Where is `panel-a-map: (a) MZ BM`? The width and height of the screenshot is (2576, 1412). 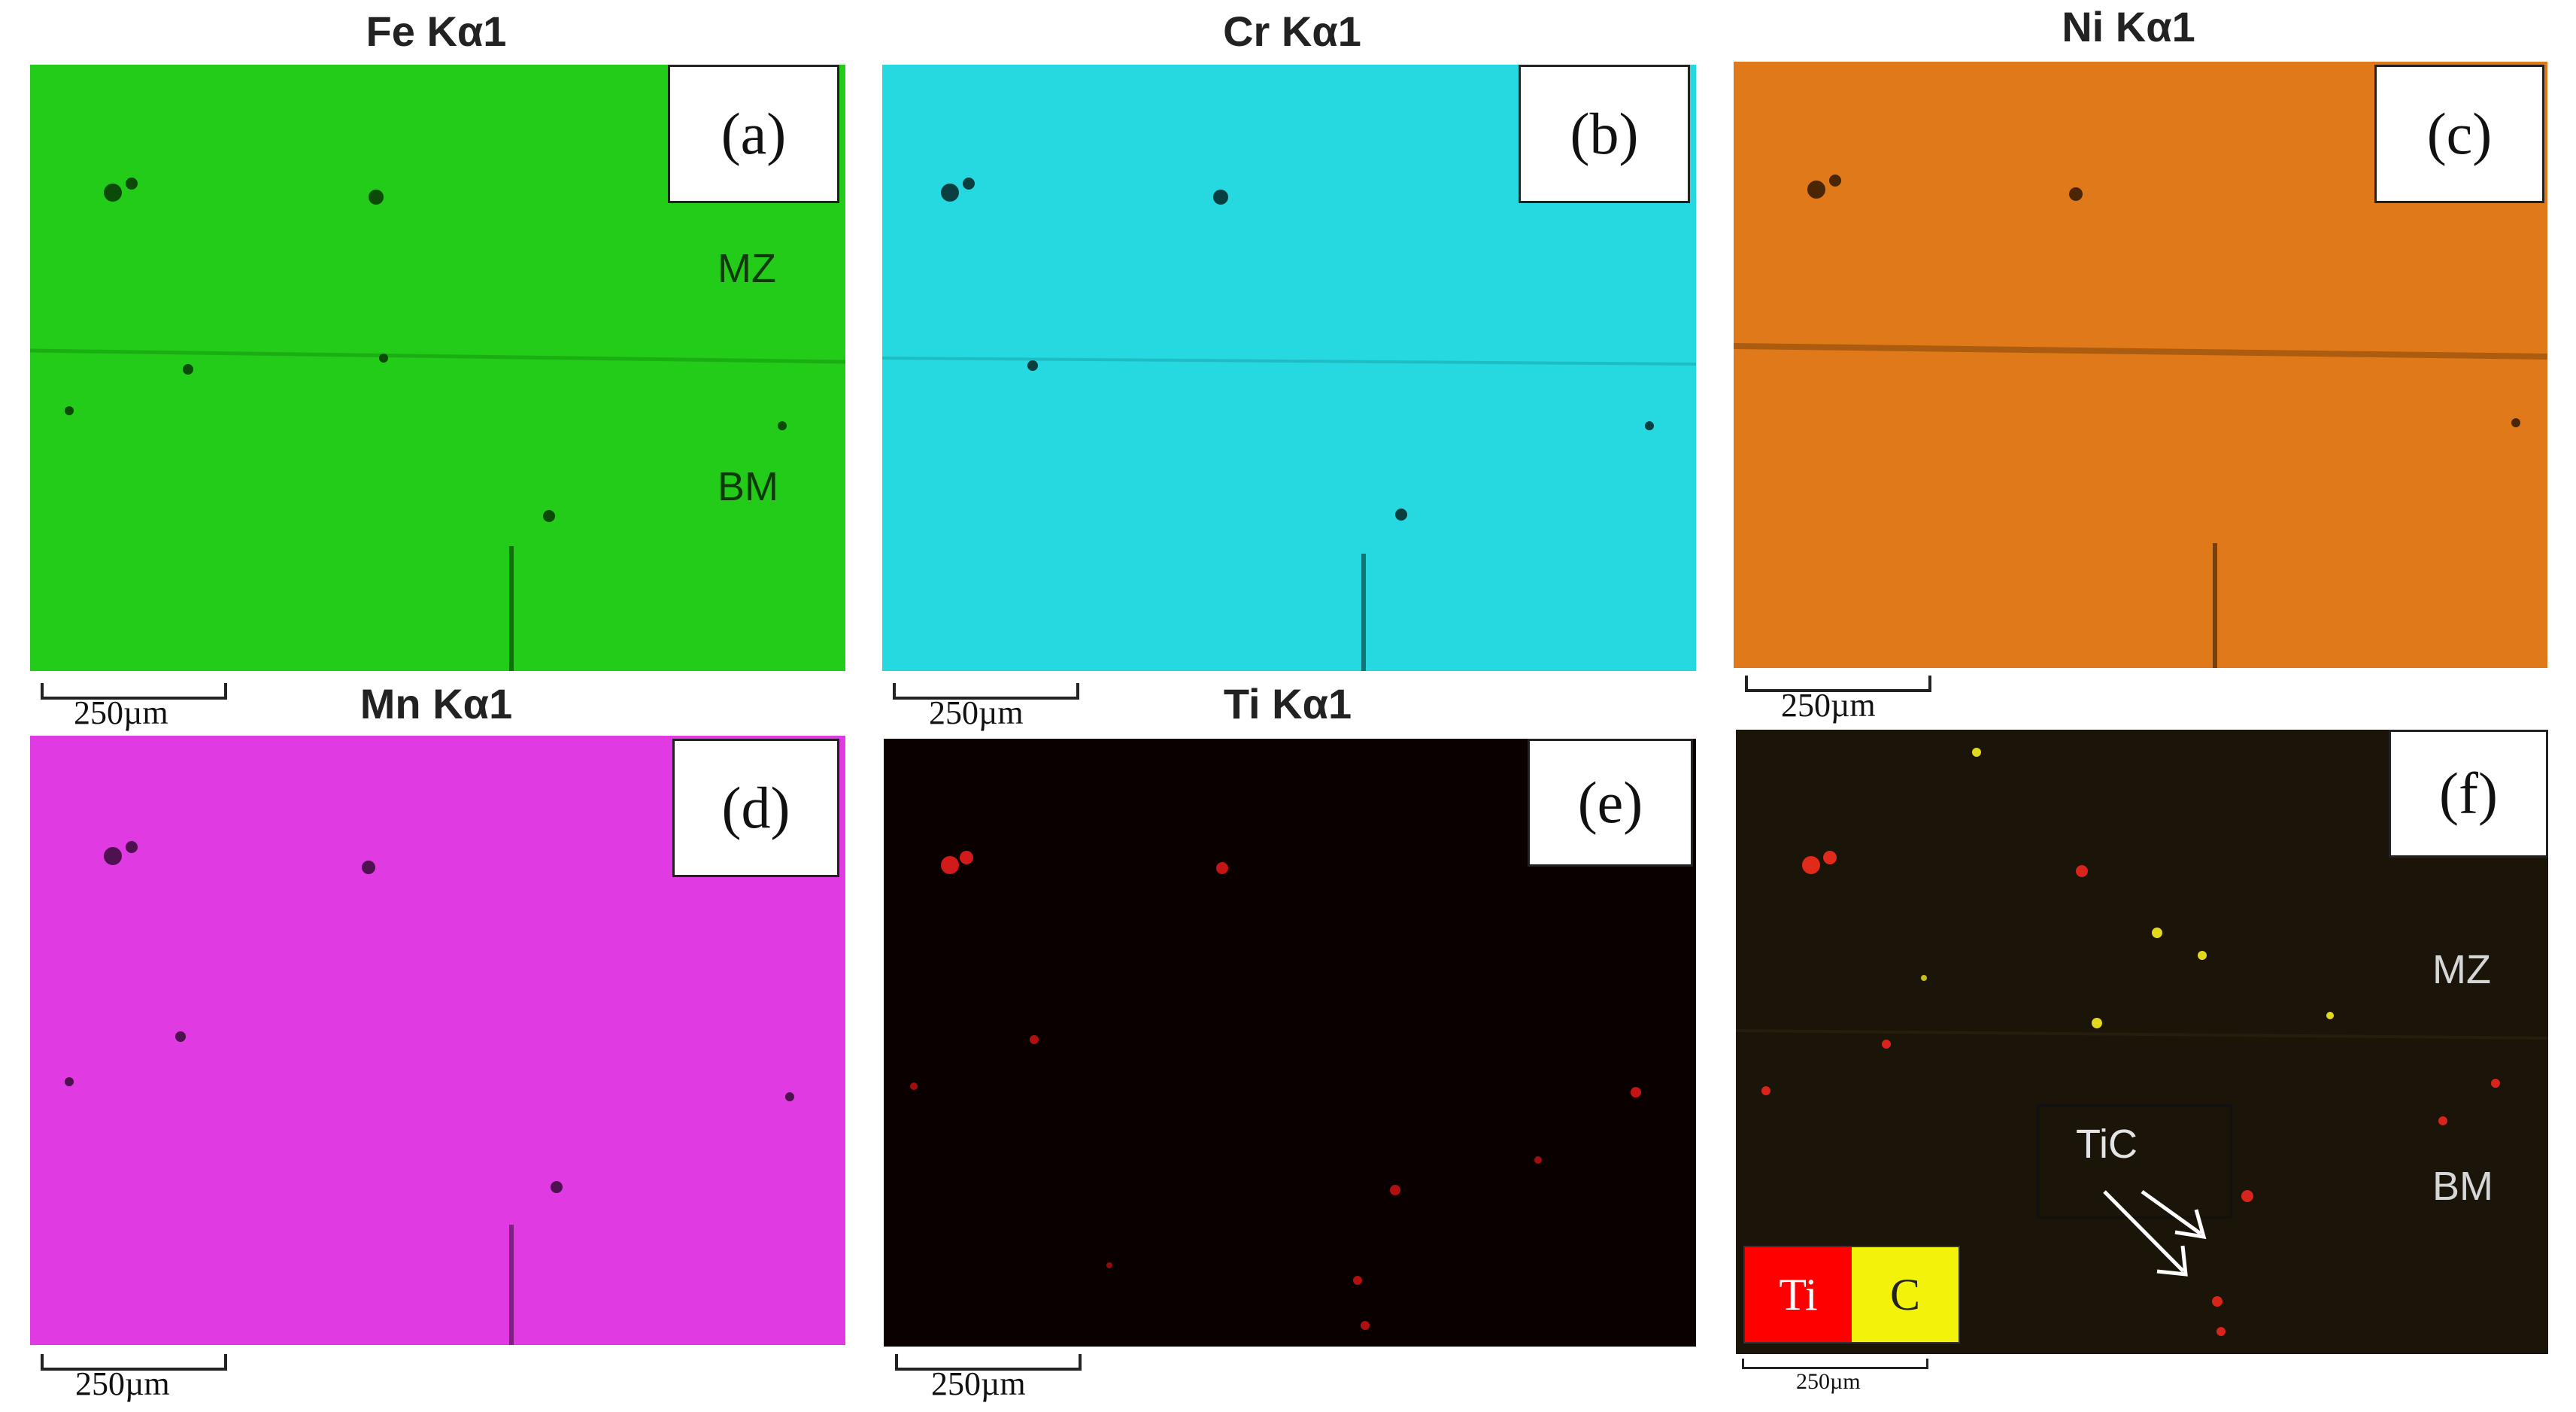
panel-a-map: (a) MZ BM is located at coordinates (437, 368).